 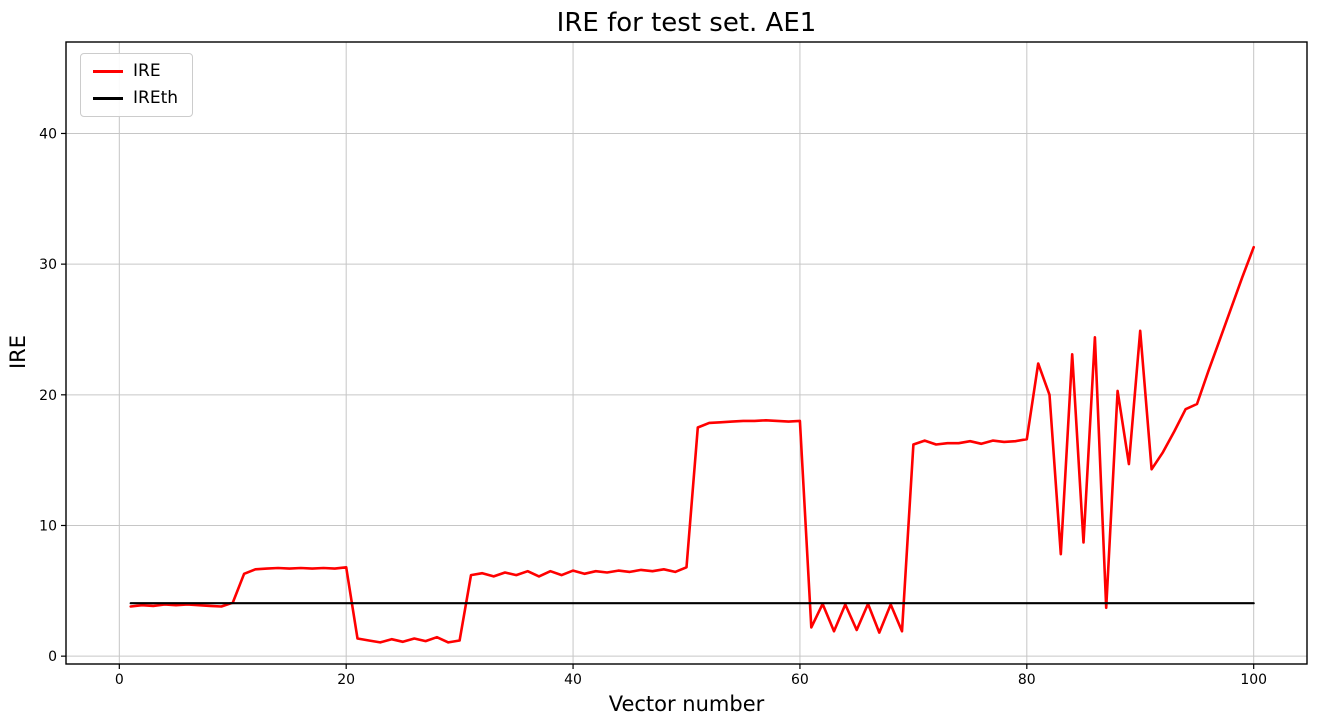 I want to click on x-tick-label: 40, so click(x=573, y=680).